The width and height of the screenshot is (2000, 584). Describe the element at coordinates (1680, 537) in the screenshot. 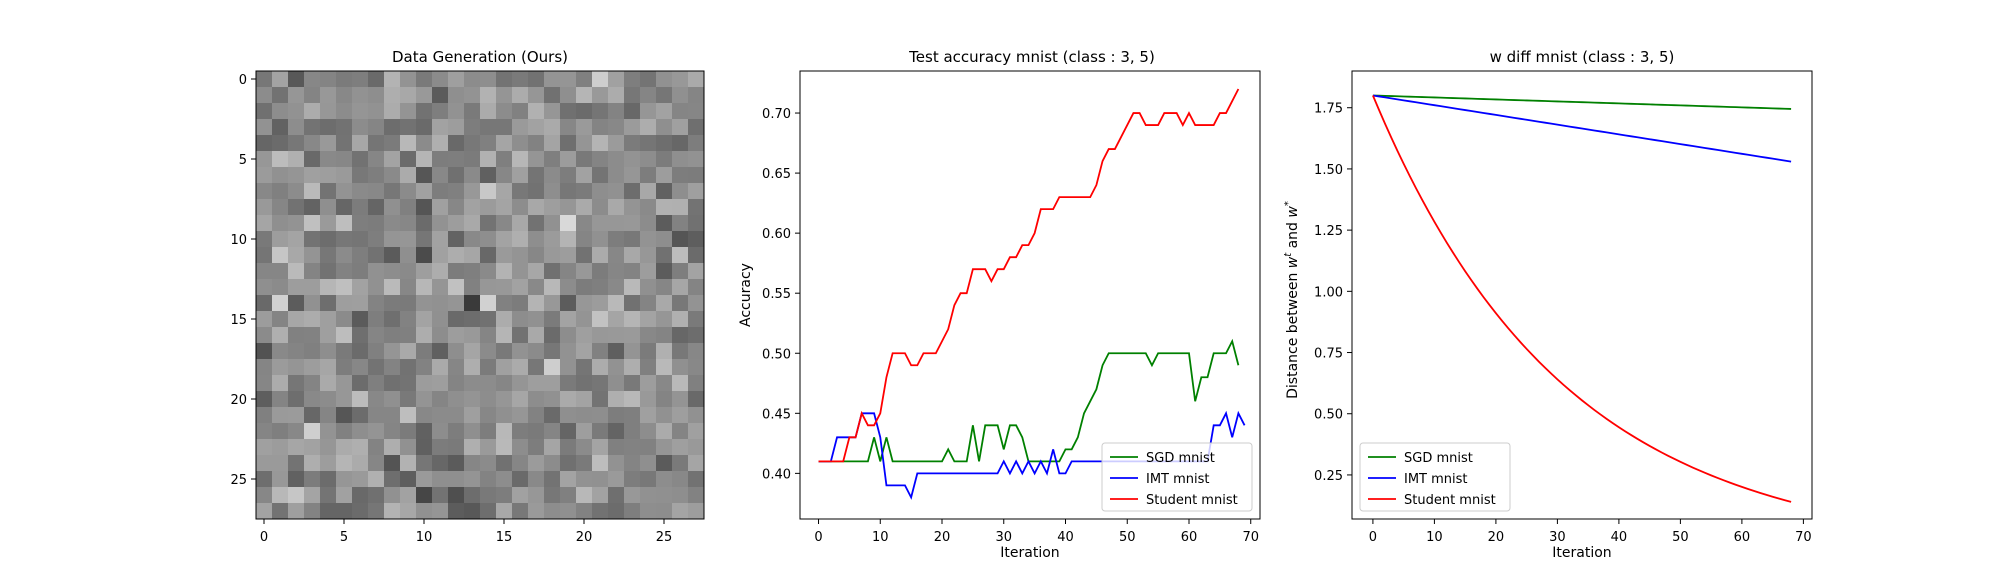

I see `x-tick-label: 50` at that location.